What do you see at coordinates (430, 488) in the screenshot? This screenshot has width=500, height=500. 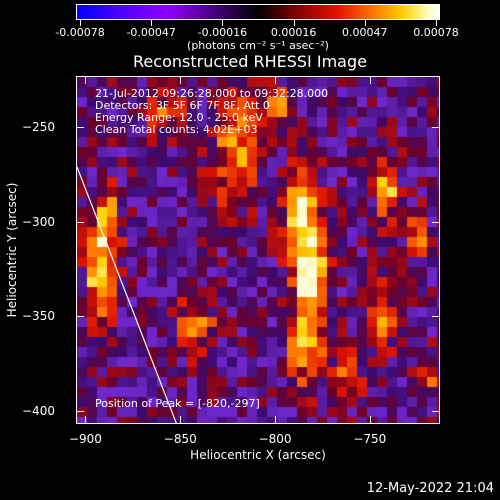 I see `render-timestamp: 12-May-2022 21:04` at bounding box center [430, 488].